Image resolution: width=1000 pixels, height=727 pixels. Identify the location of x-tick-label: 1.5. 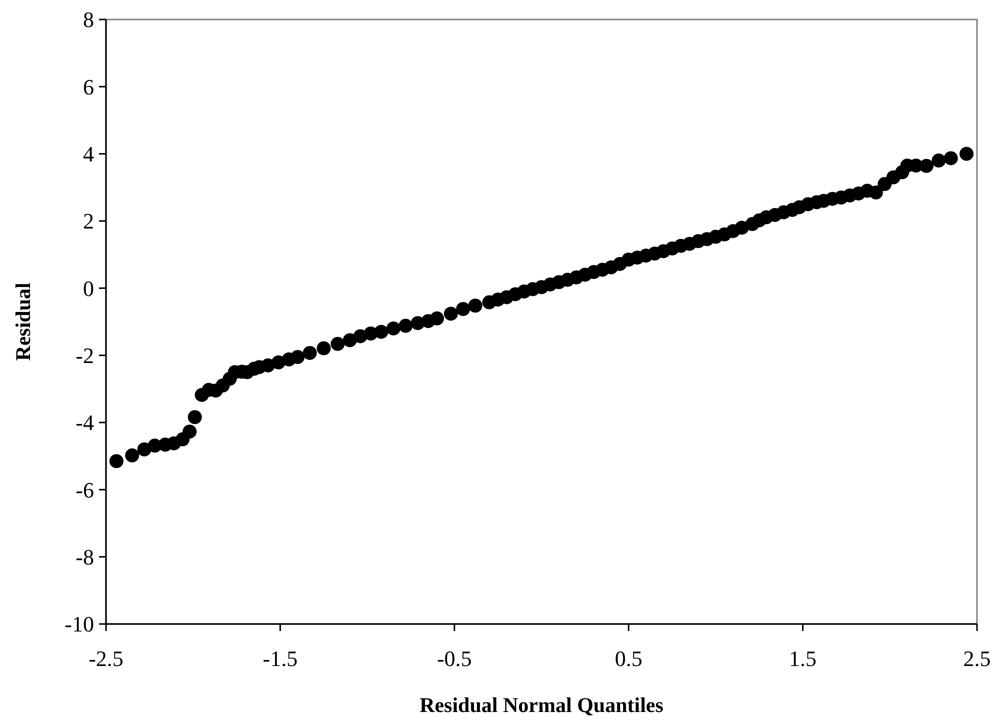
(803, 658).